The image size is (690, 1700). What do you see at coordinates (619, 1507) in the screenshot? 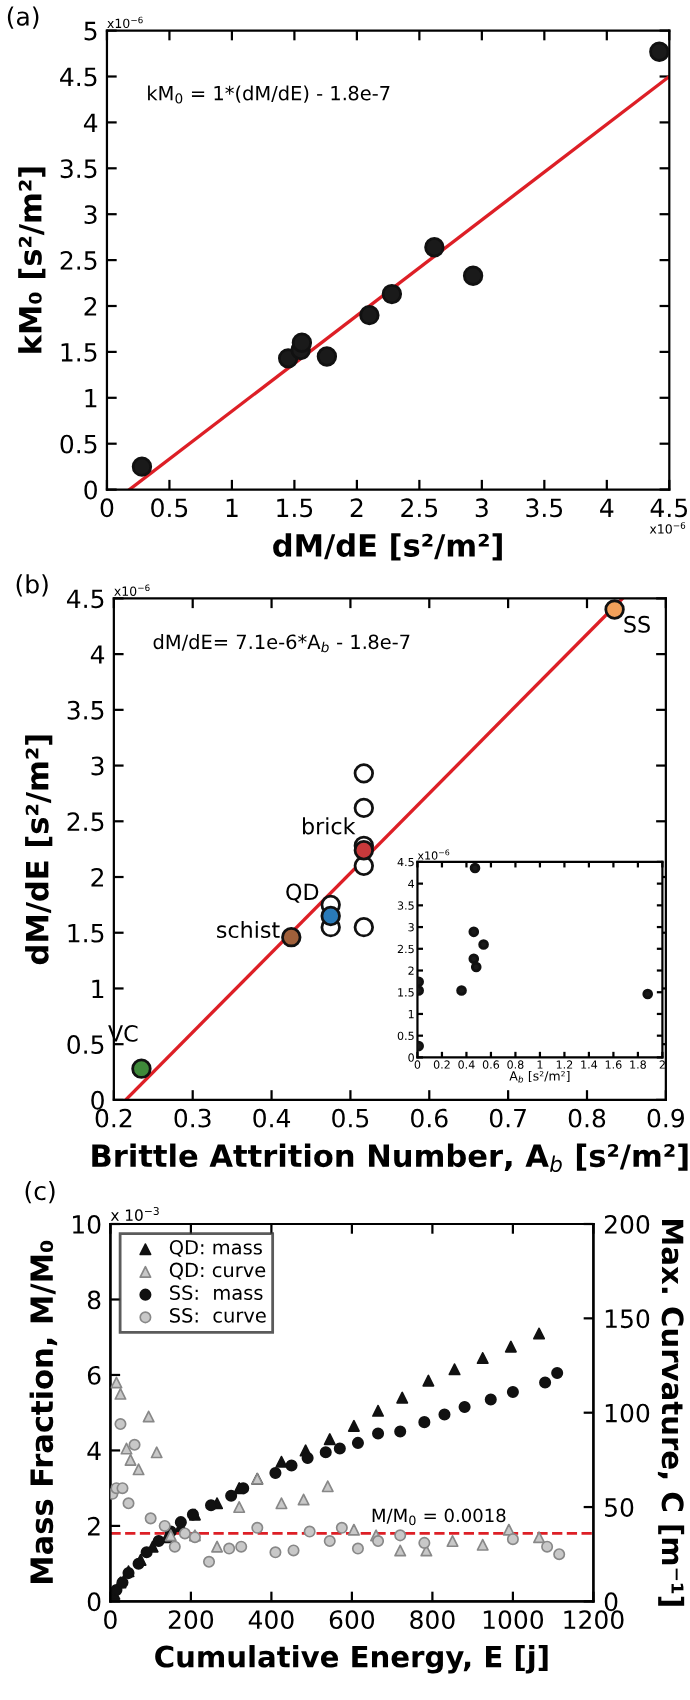
I see `y2-tick-label: 50` at bounding box center [619, 1507].